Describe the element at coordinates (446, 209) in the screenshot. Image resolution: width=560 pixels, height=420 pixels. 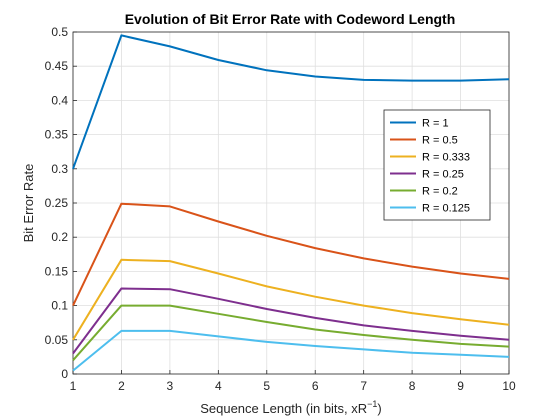
I see `legend-label: R = 0.125` at that location.